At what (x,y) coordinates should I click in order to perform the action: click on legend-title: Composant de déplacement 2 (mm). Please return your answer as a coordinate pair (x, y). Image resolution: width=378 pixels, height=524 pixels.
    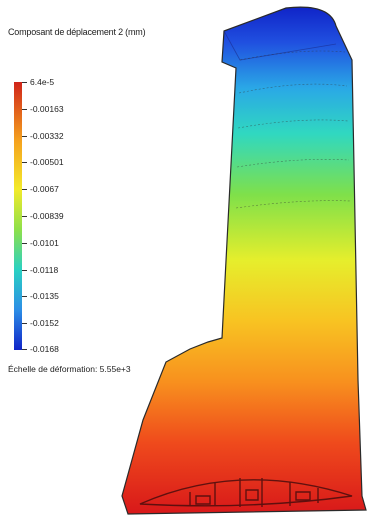
    Looking at the image, I should click on (77, 32).